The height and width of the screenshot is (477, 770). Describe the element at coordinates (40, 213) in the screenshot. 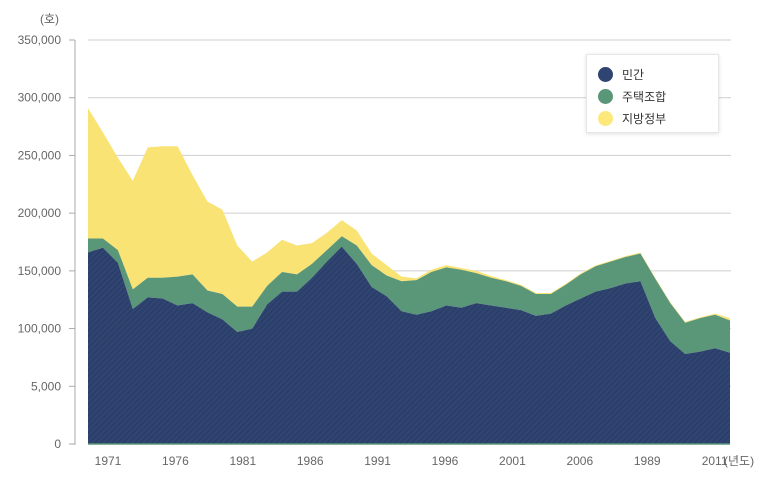

I see `y-tick-label: 200,000` at that location.